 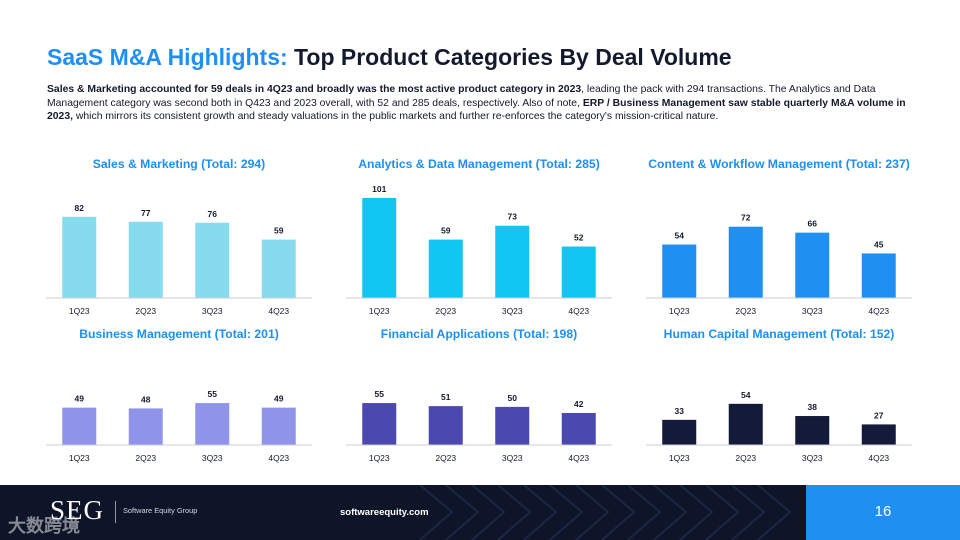 What do you see at coordinates (179, 259) in the screenshot?
I see `chart-svg: 82 1Q23 77 2Q23 76 3Q23 59 4Q23` at bounding box center [179, 259].